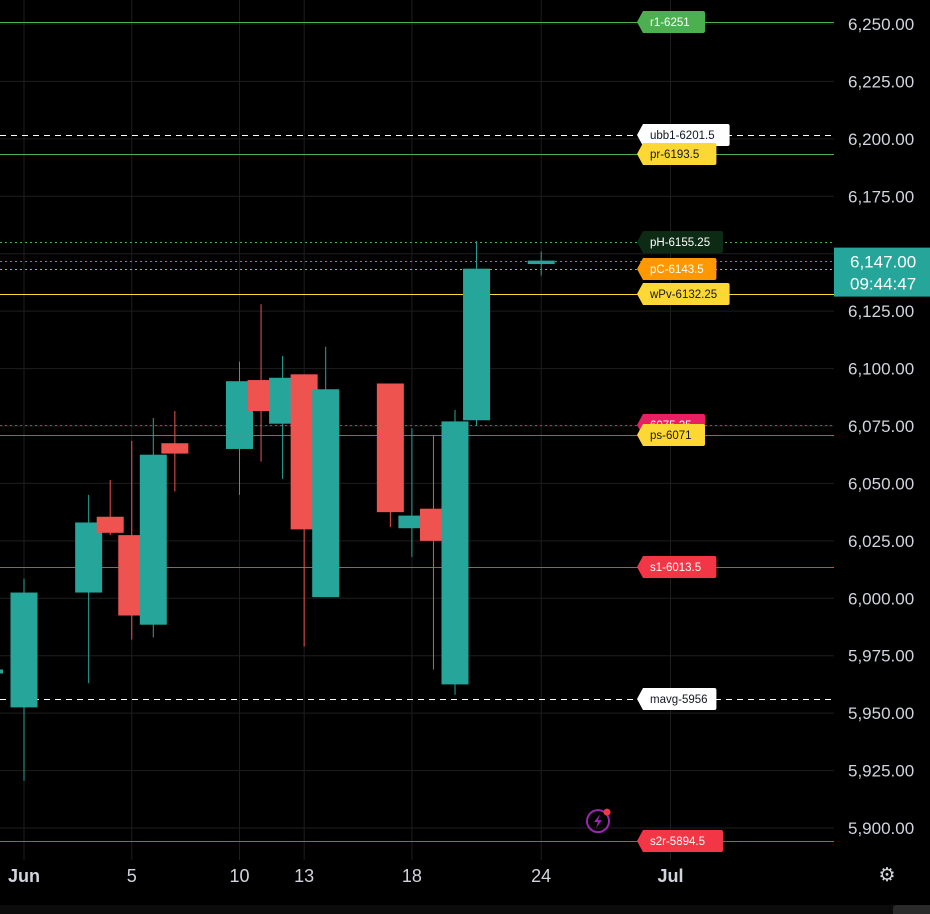 The height and width of the screenshot is (914, 930). I want to click on price-tick-label: 6,175.00, so click(881, 196).